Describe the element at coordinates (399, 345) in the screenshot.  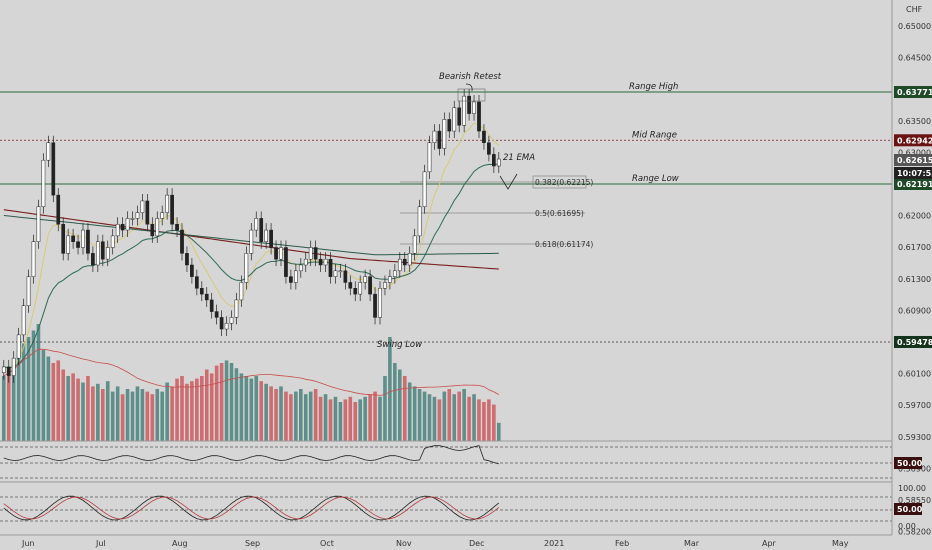
I see `annotation-text: Swing Low` at that location.